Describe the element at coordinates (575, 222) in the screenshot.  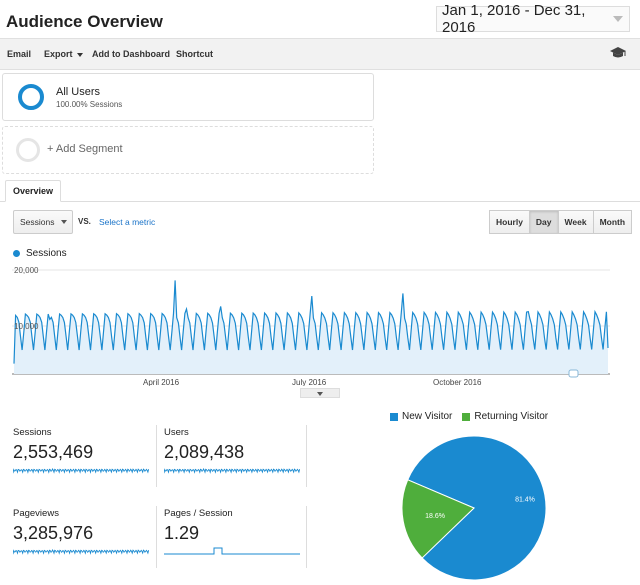
I see `range-week-button: Week` at that location.